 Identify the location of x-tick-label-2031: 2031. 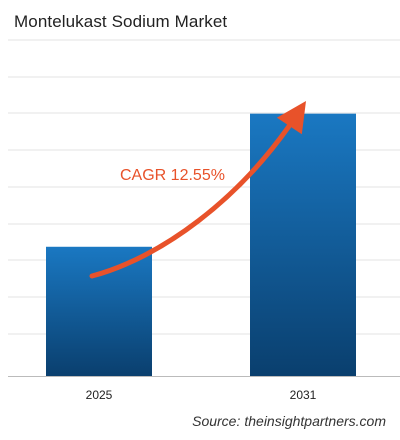
(303, 395).